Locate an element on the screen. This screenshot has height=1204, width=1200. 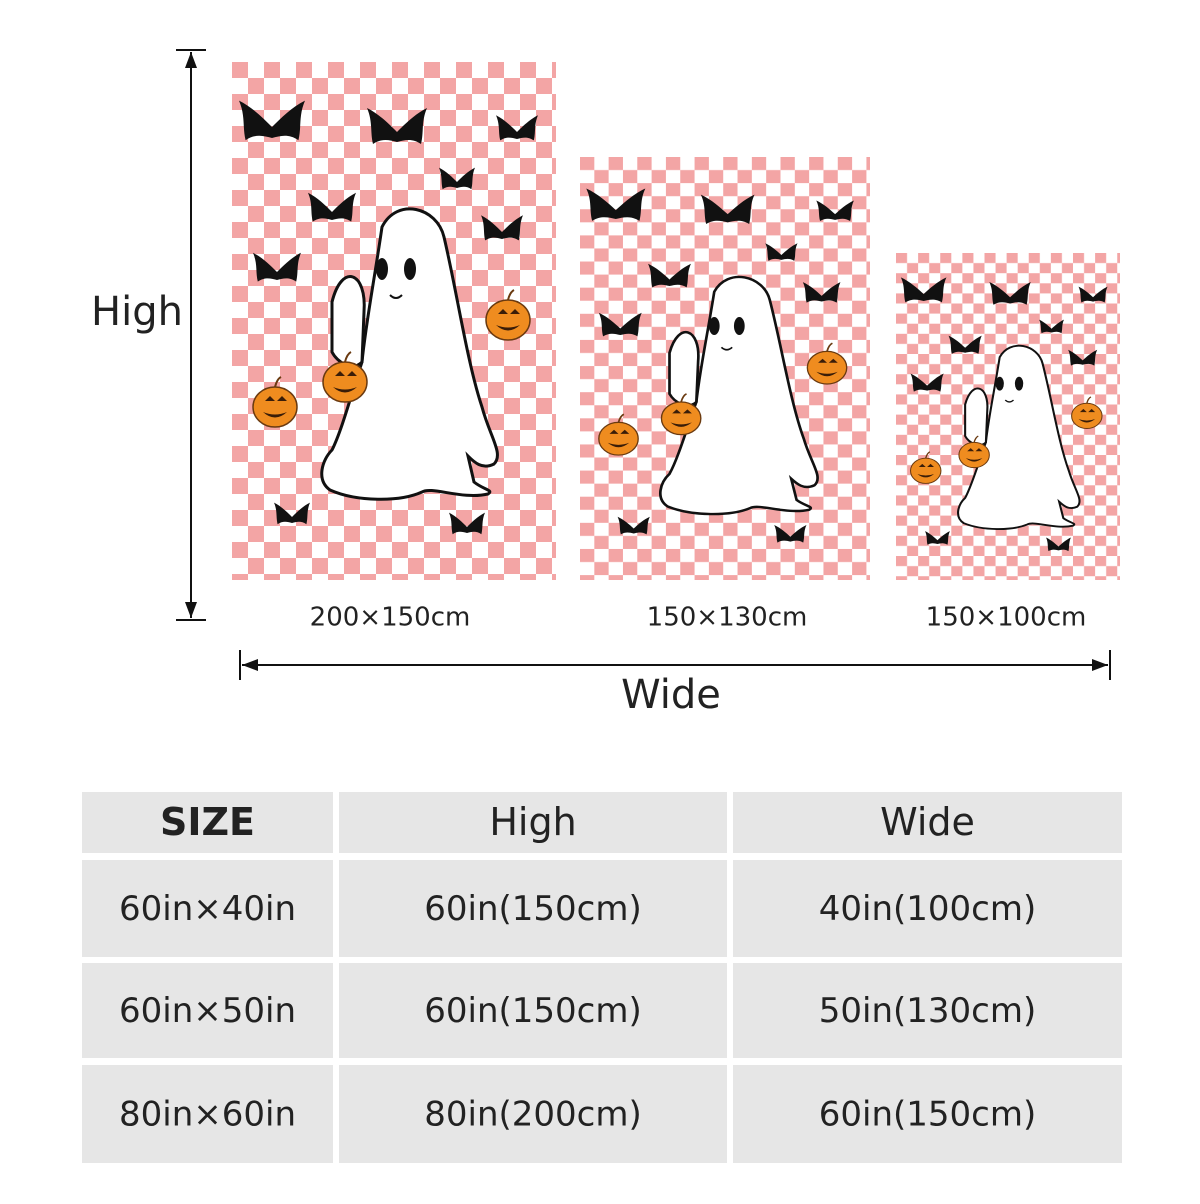
size-label: 150×130cm is located at coordinates (727, 618).